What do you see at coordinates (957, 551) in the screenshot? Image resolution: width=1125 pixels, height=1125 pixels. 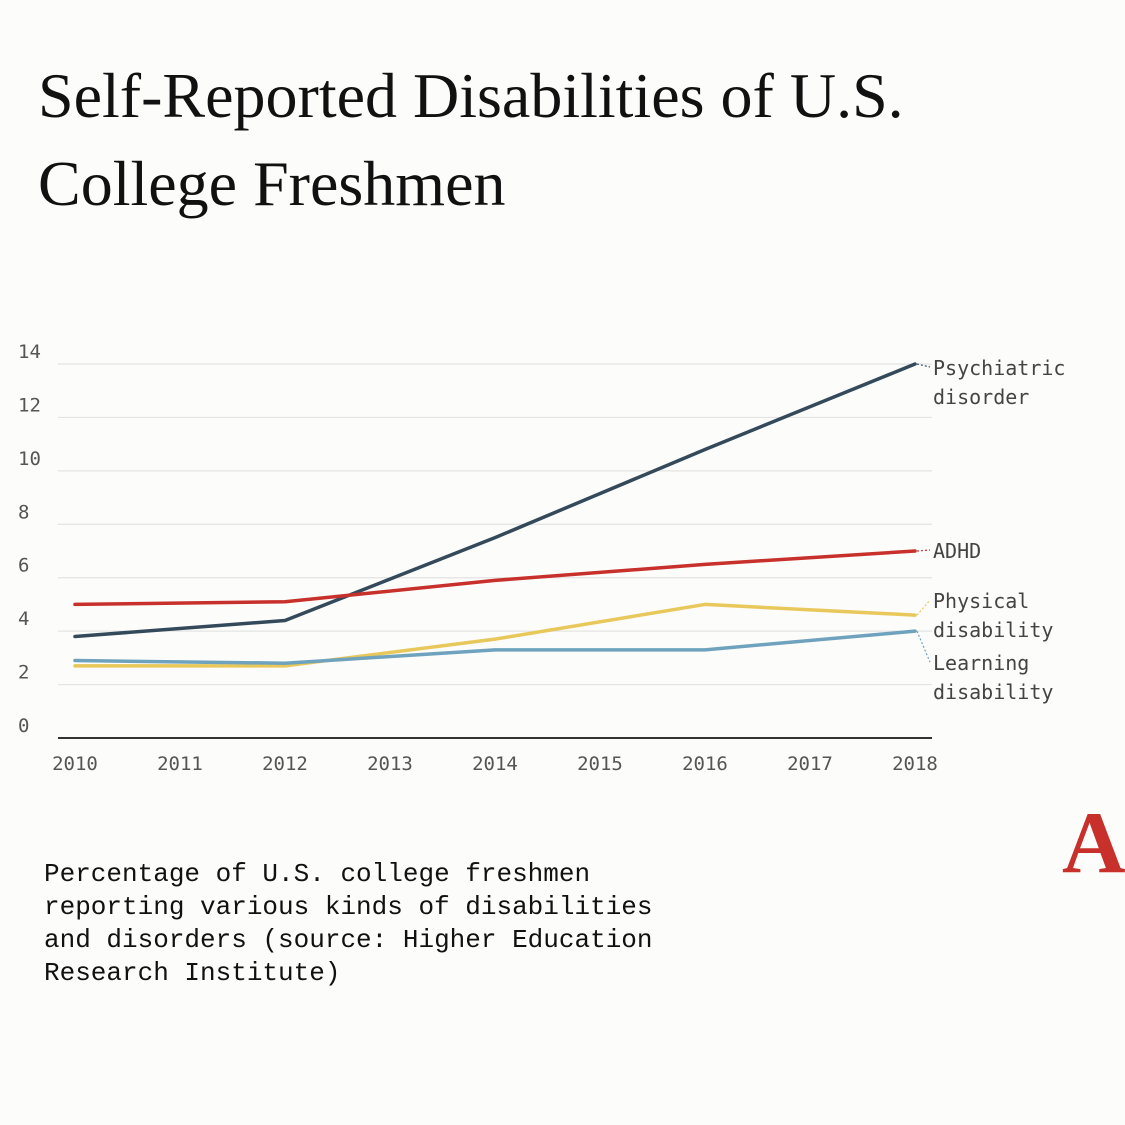 I see `series-label-line: ADHD` at bounding box center [957, 551].